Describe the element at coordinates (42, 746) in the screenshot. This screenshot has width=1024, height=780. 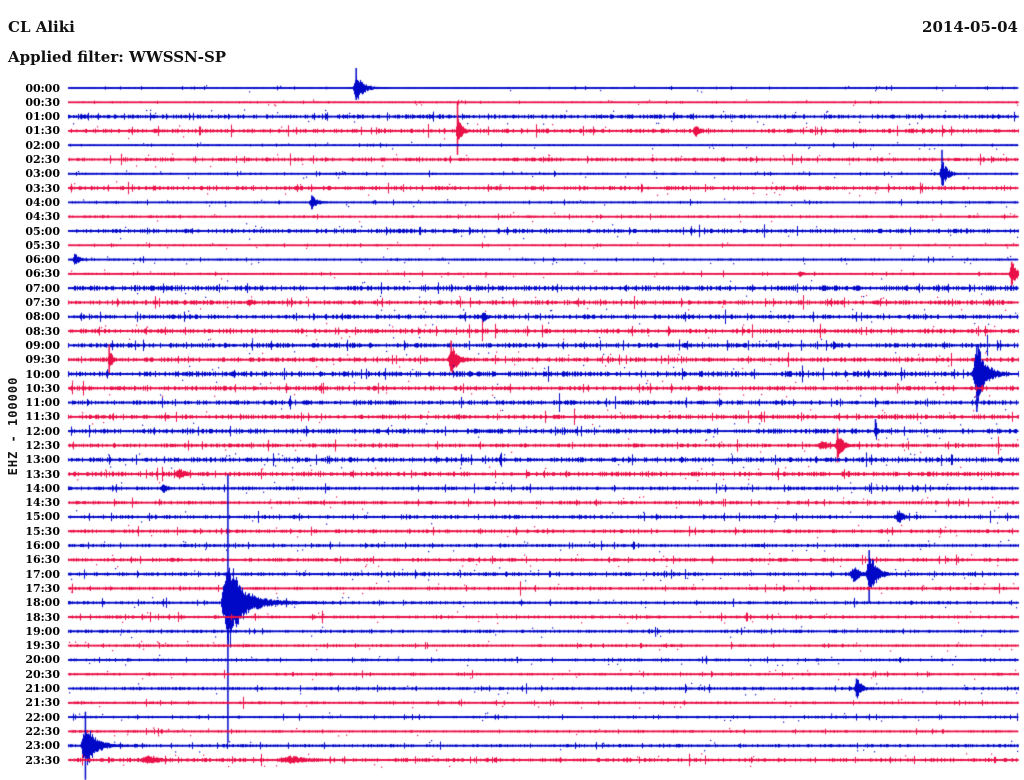
I see `trace-time-label: 23:00` at that location.